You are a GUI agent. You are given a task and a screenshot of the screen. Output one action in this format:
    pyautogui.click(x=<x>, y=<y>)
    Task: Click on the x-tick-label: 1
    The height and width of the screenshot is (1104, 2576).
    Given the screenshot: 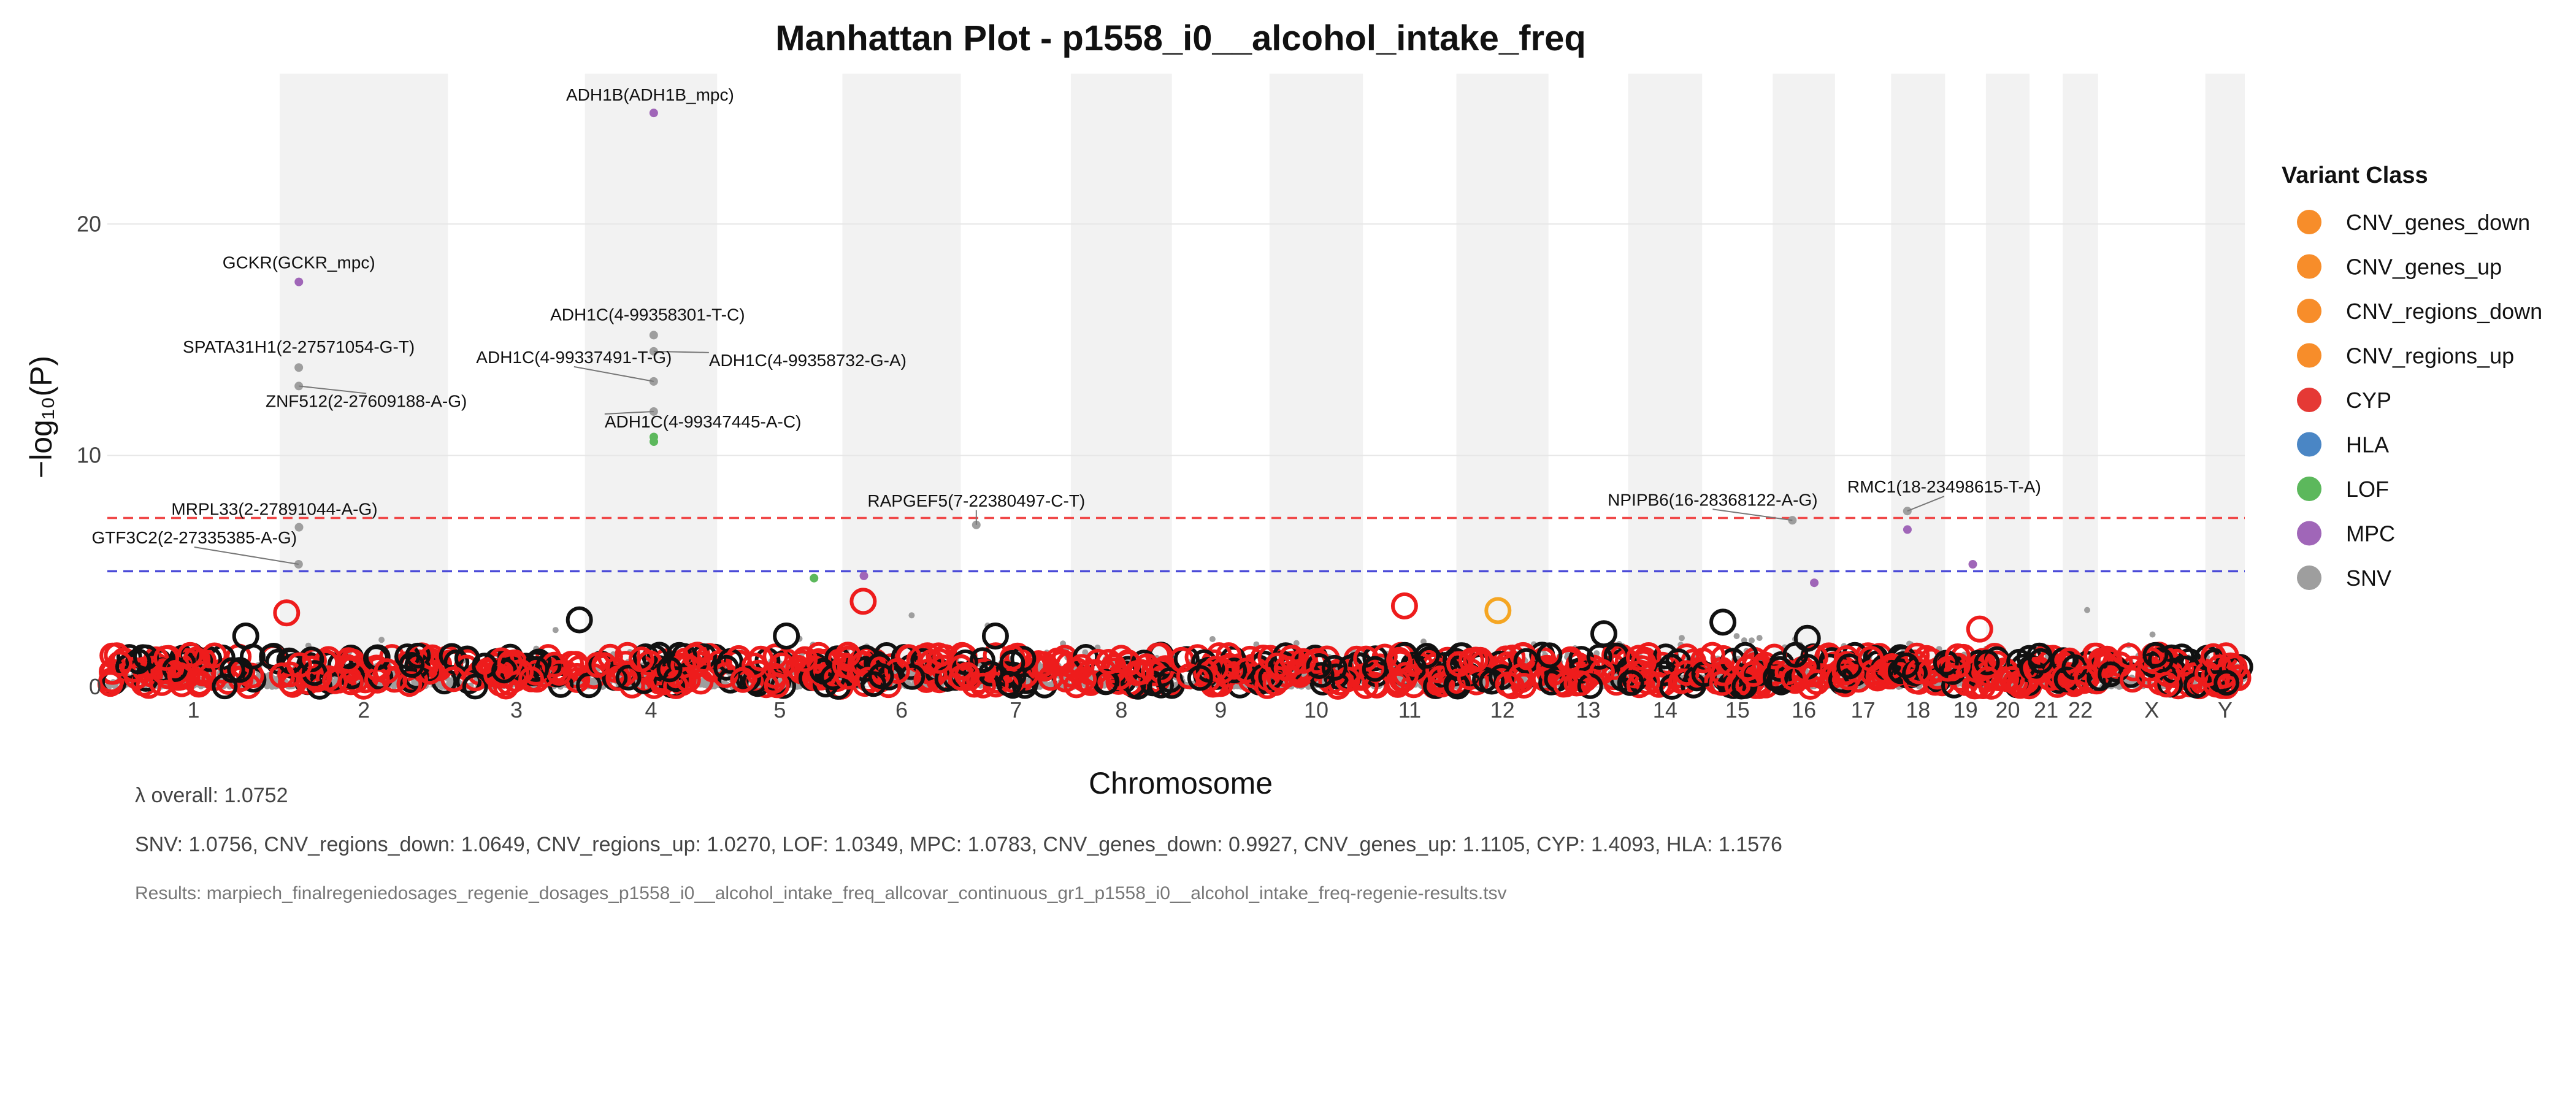 What is the action you would take?
    pyautogui.click(x=193, y=710)
    